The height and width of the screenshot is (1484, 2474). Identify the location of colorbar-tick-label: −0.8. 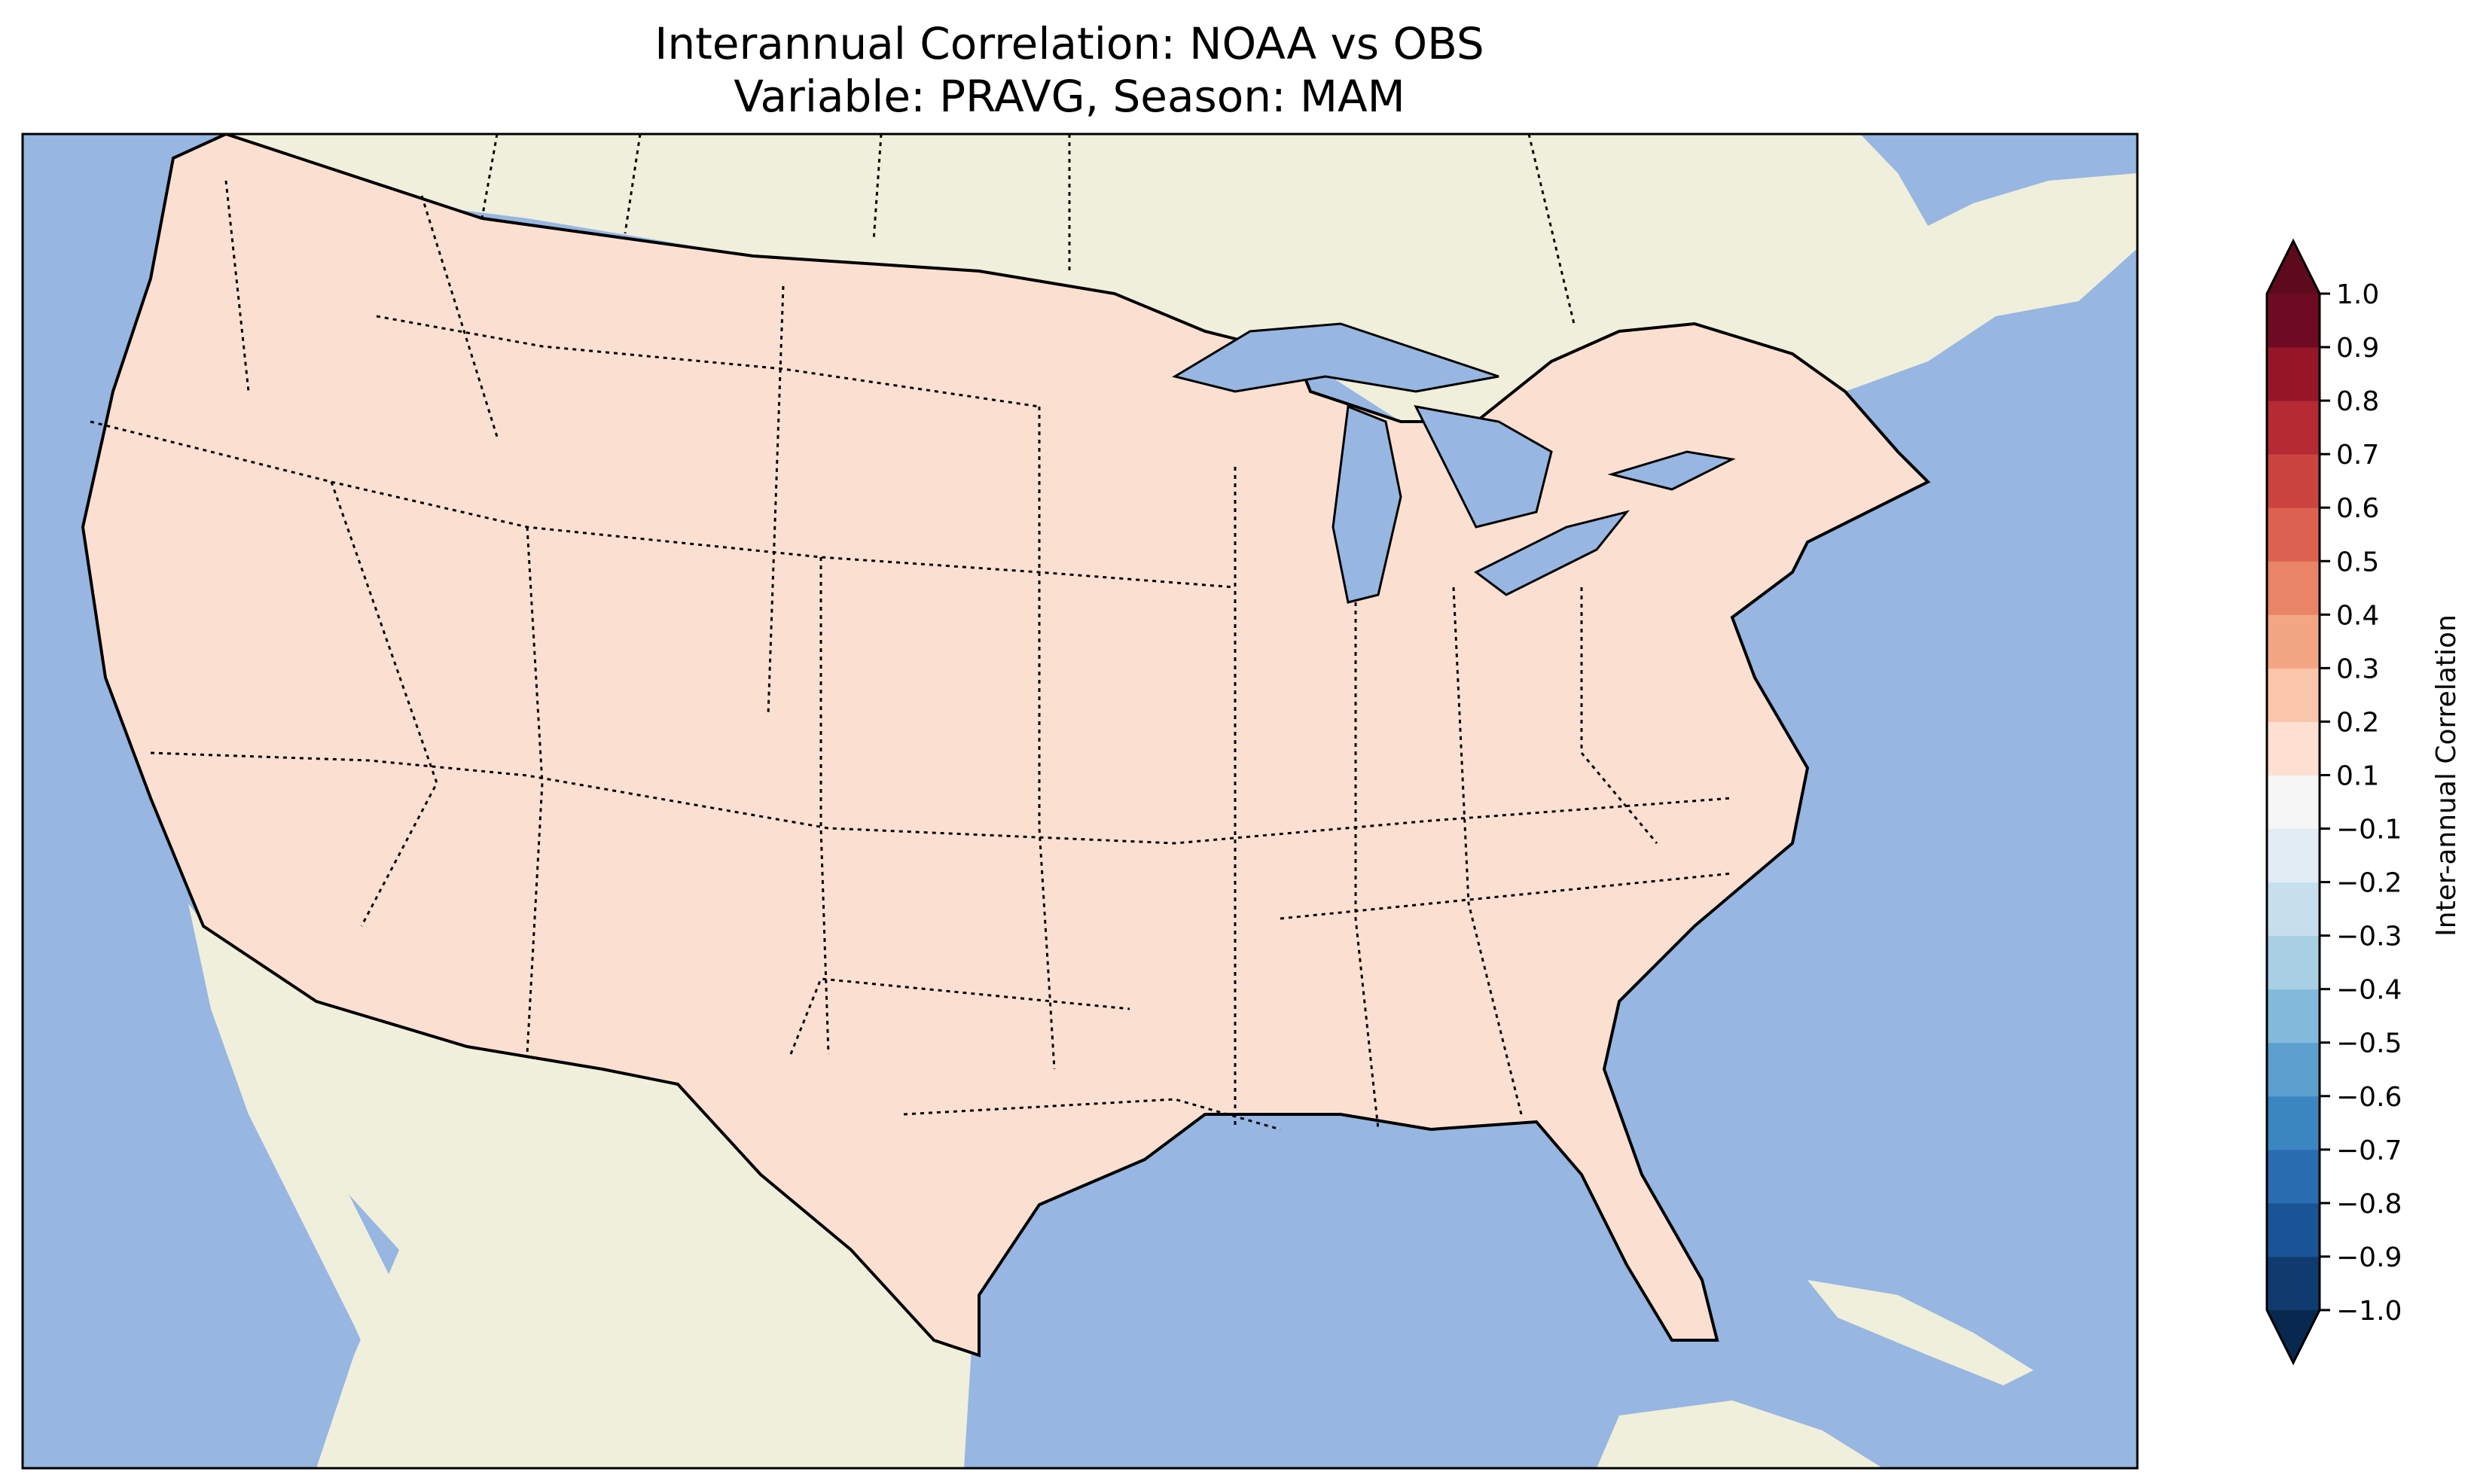
(2369, 1204).